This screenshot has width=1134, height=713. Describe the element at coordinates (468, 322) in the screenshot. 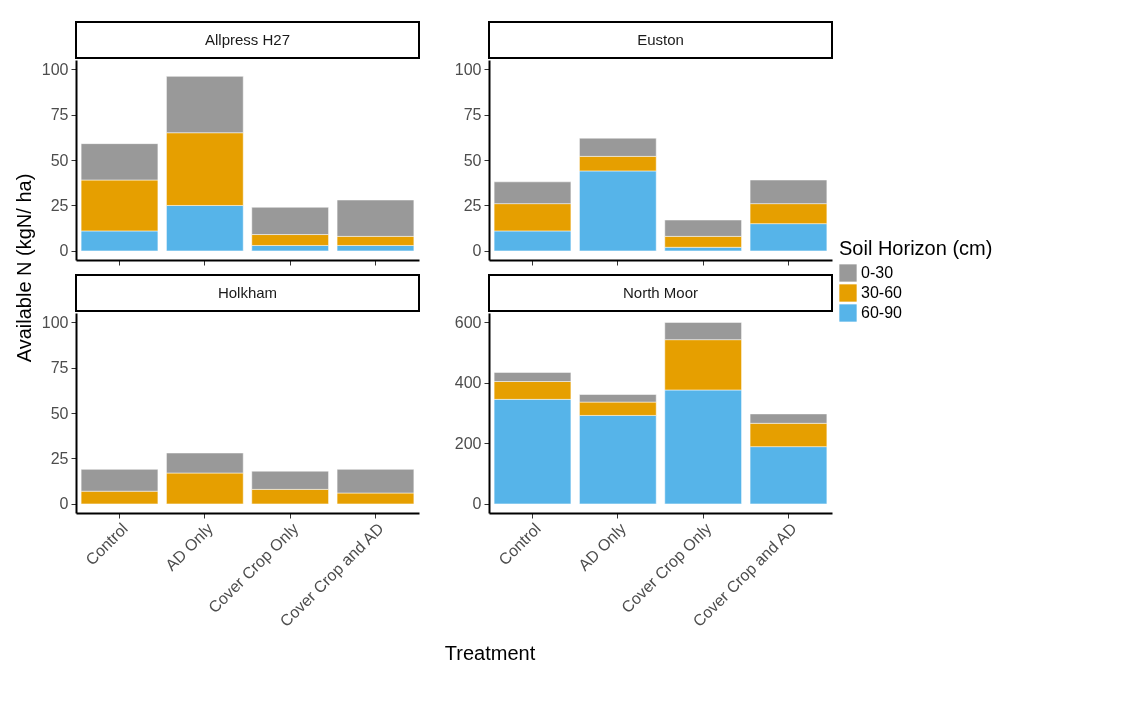

I see `y-tick-label: 600` at that location.